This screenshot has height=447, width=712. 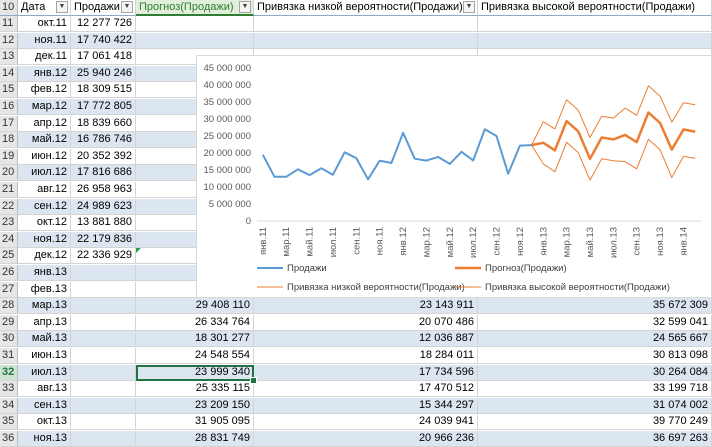 What do you see at coordinates (44, 40) in the screenshot?
I see `date-cell: ноя.11` at bounding box center [44, 40].